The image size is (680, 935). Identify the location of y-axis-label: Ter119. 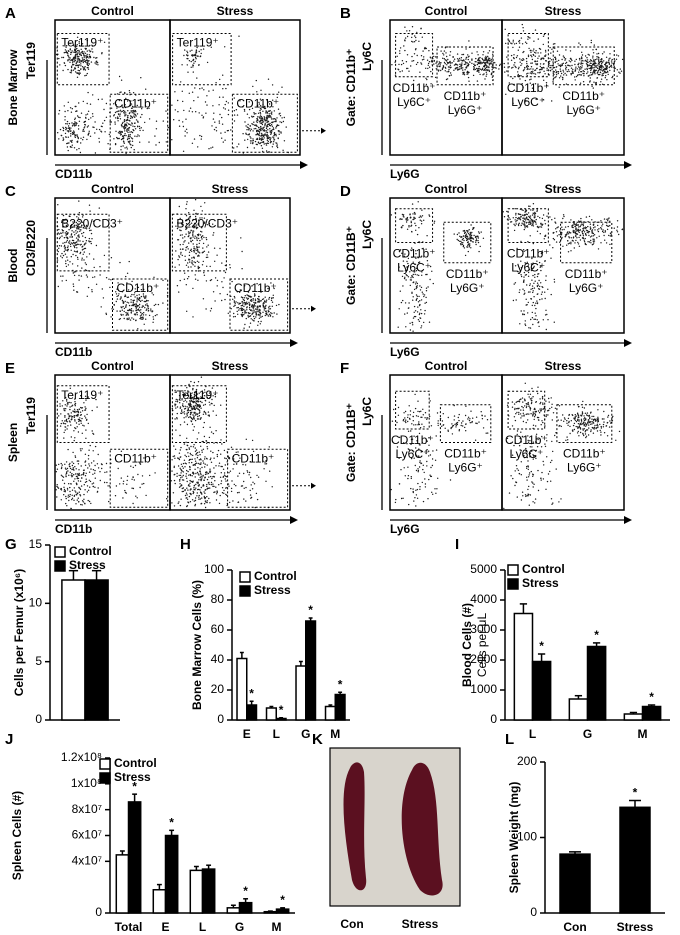
(31, 60).